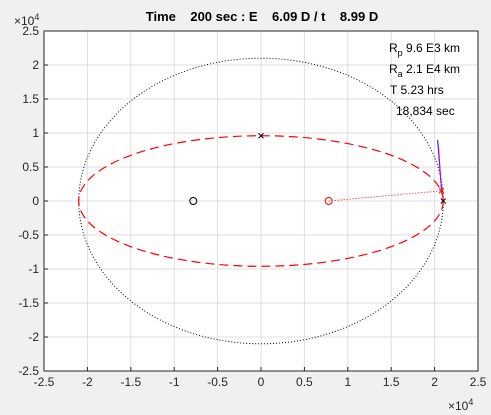  I want to click on y-tick-label: -1.5, so click(28, 303).